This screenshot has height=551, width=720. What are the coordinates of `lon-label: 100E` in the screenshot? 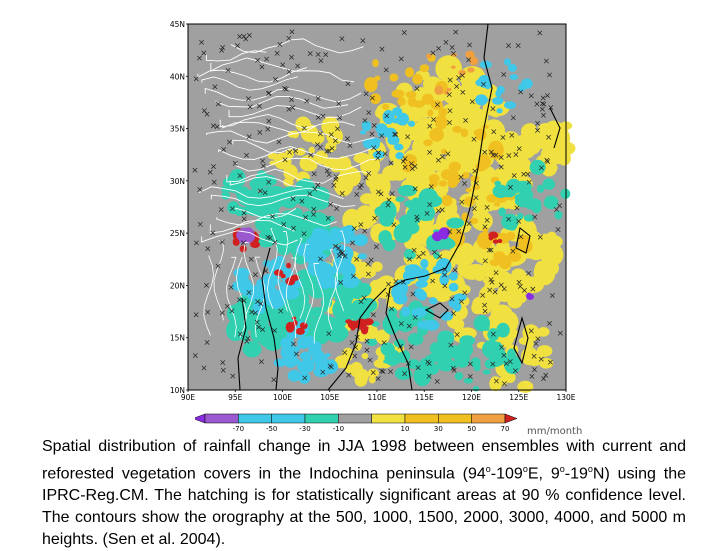 It's located at (282, 397).